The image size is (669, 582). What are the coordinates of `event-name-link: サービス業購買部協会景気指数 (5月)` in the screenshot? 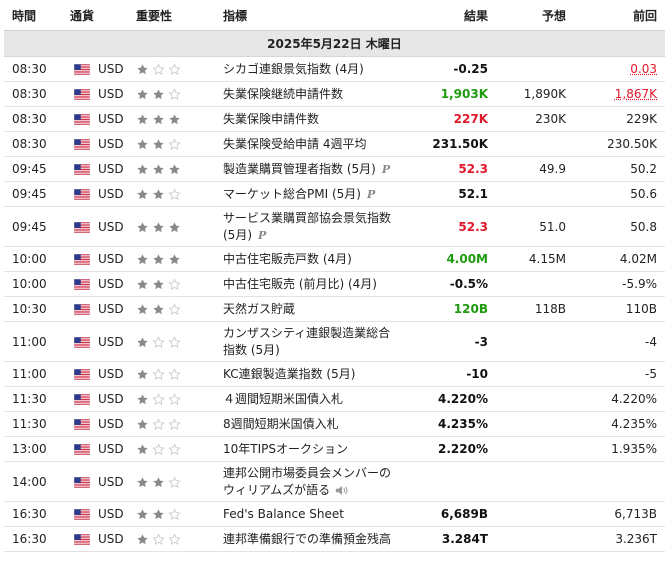 It's located at (307, 226).